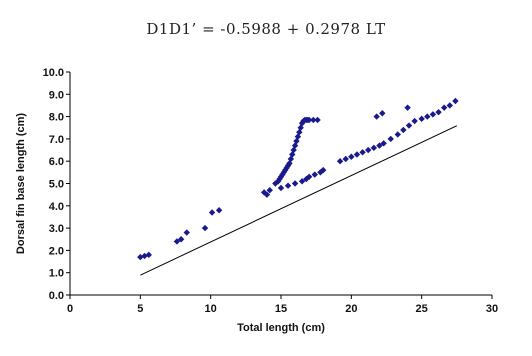 The width and height of the screenshot is (532, 356). I want to click on y-tick-label: 5.0, so click(56, 185).